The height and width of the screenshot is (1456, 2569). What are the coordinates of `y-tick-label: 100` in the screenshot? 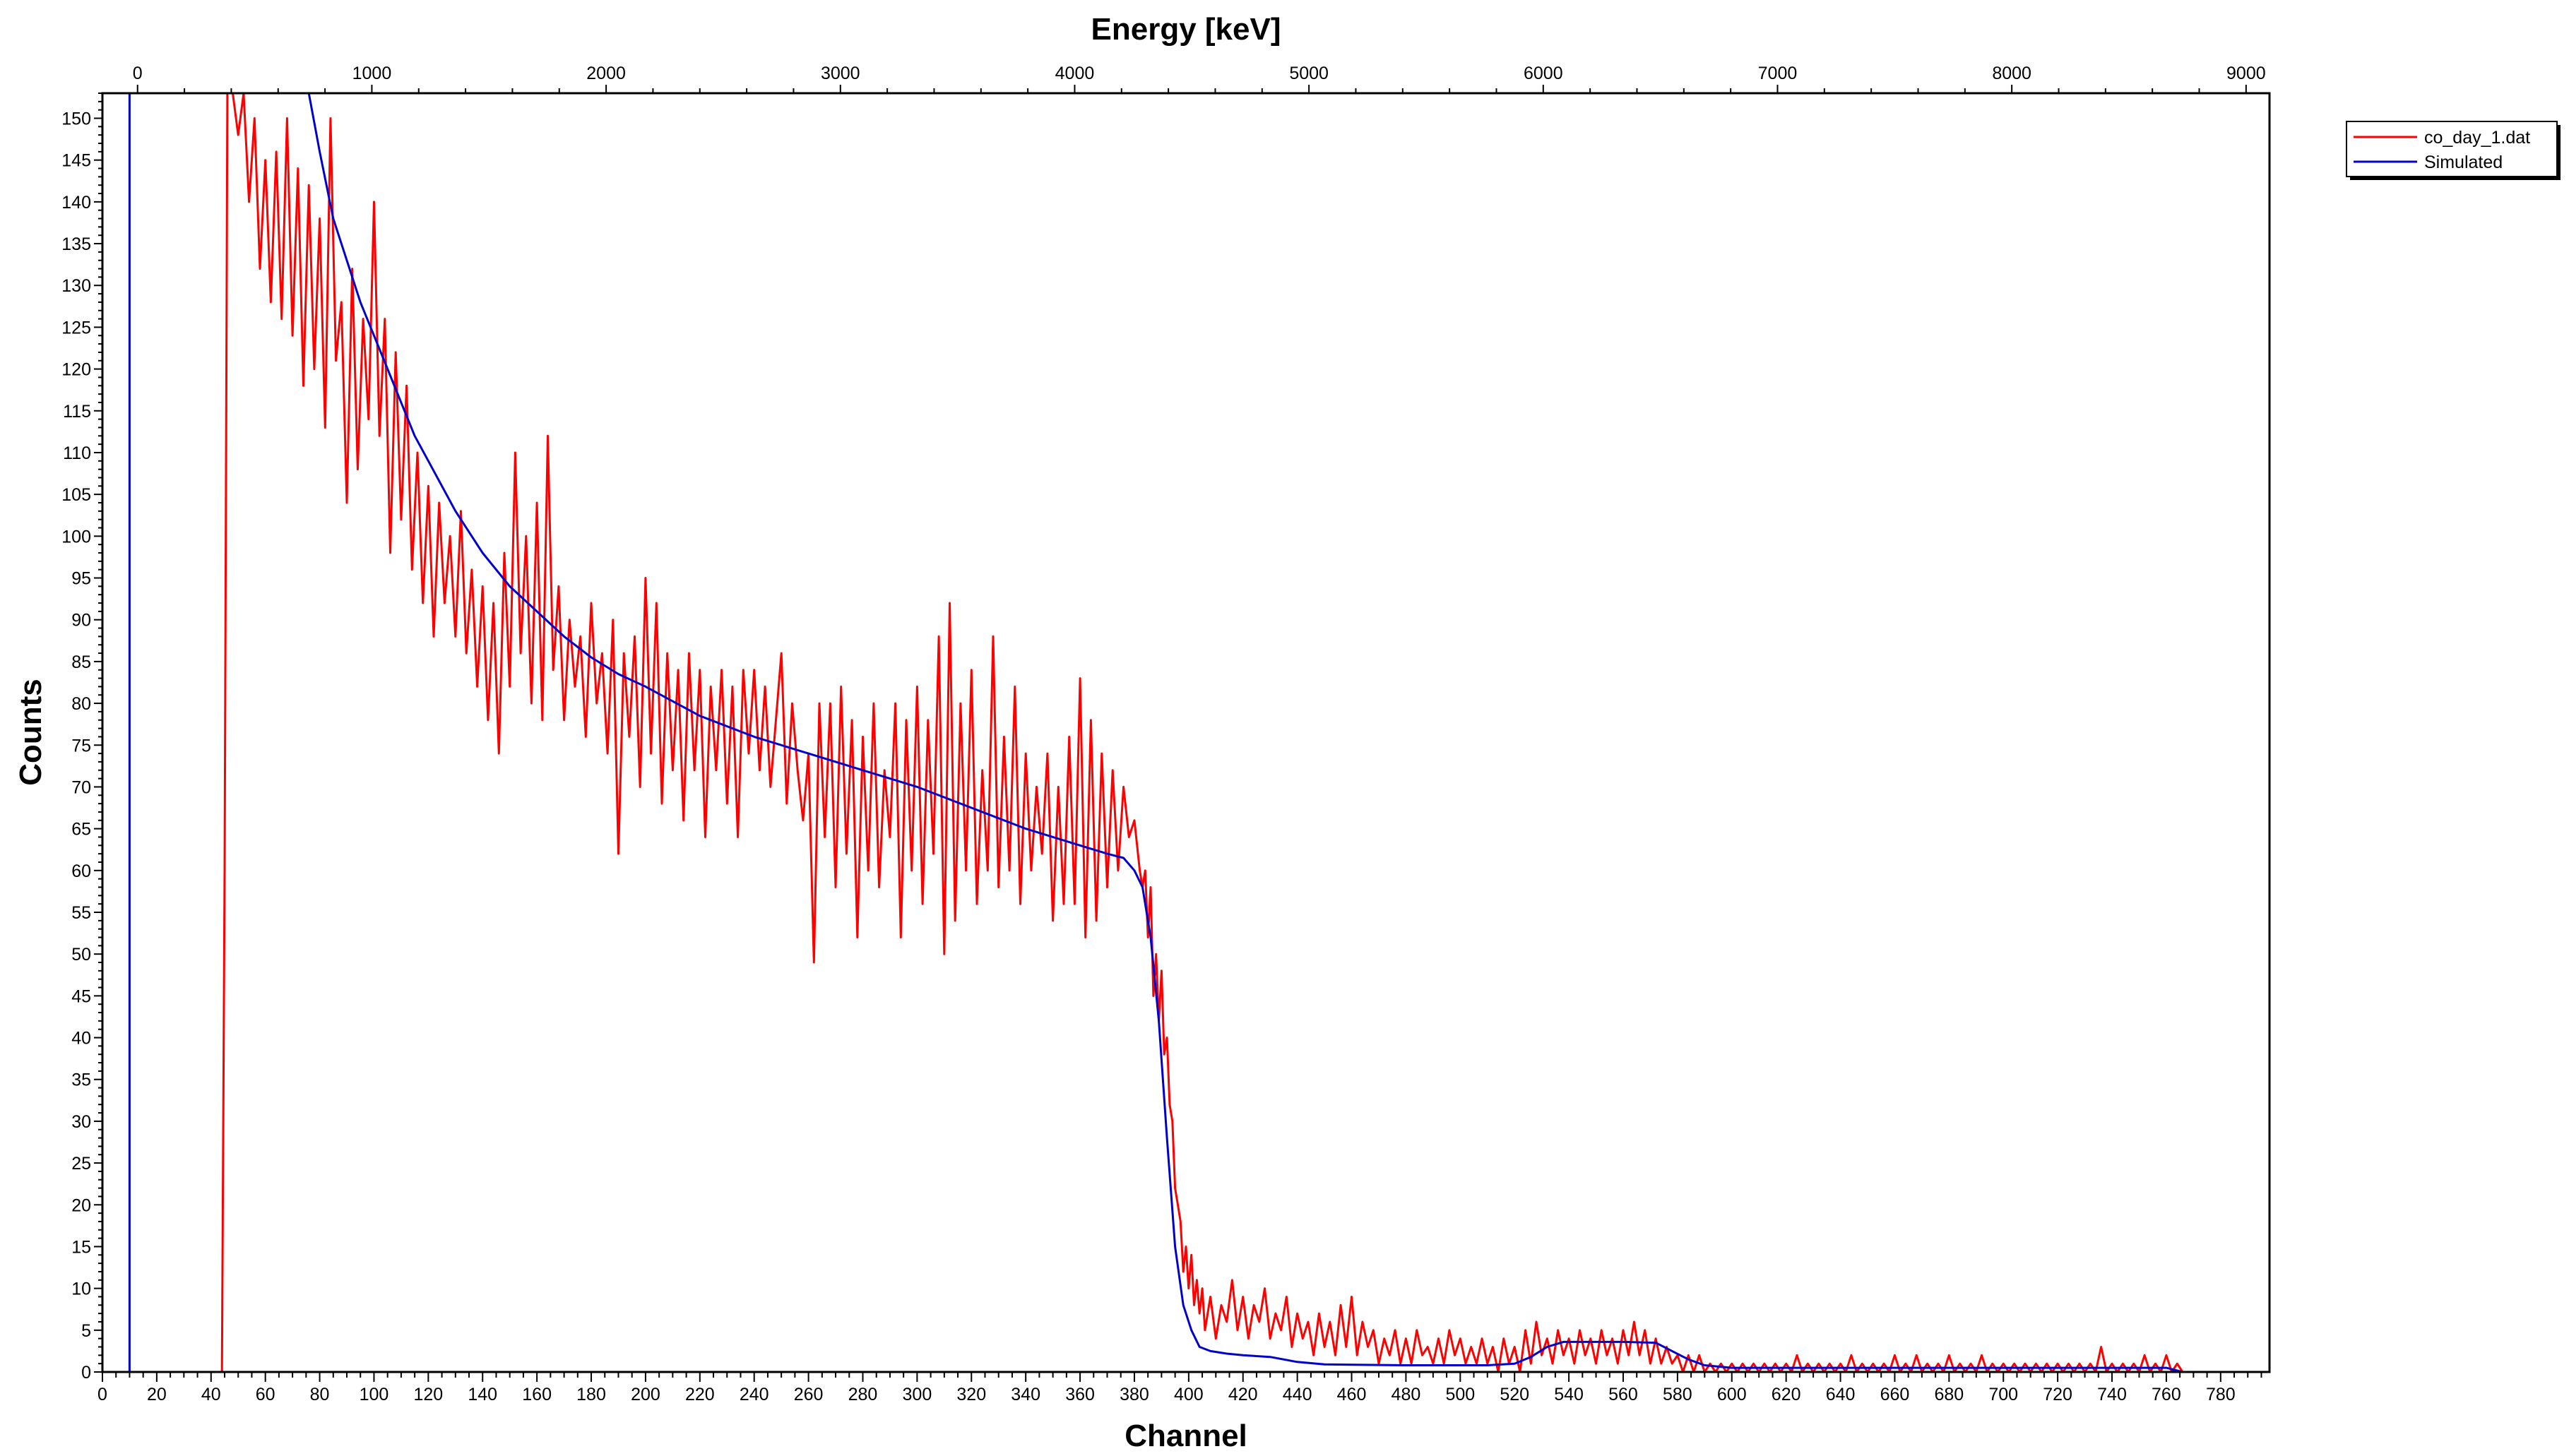 It's located at (76, 537).